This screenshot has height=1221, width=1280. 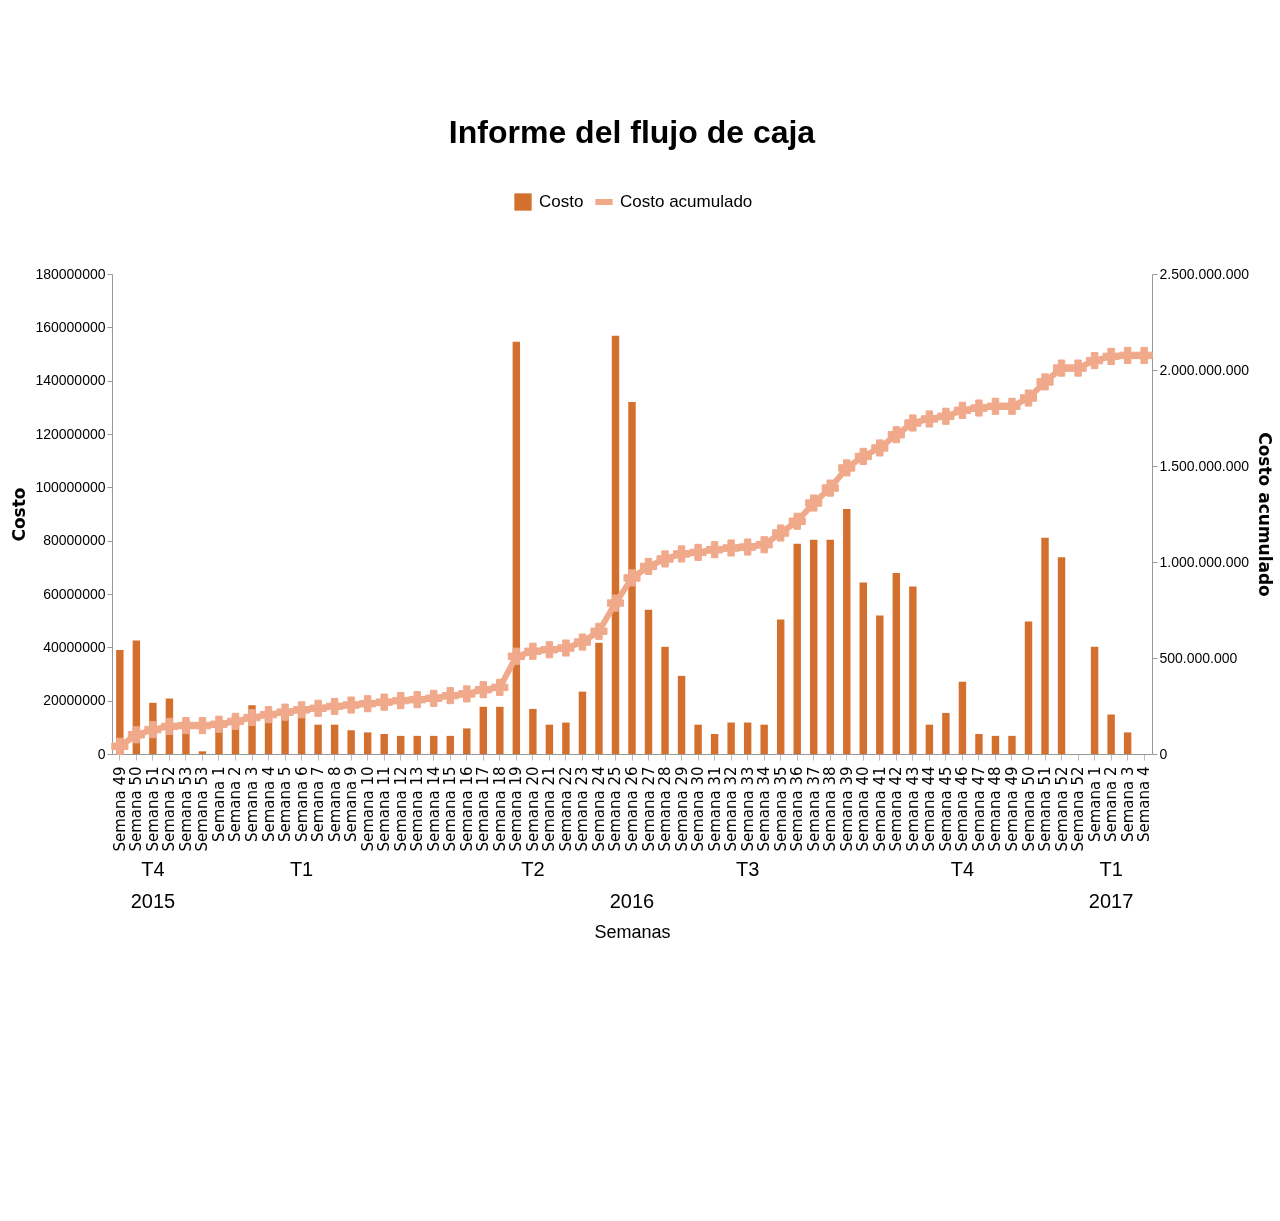 I want to click on y-axis-title: Costo, so click(x=19, y=514).